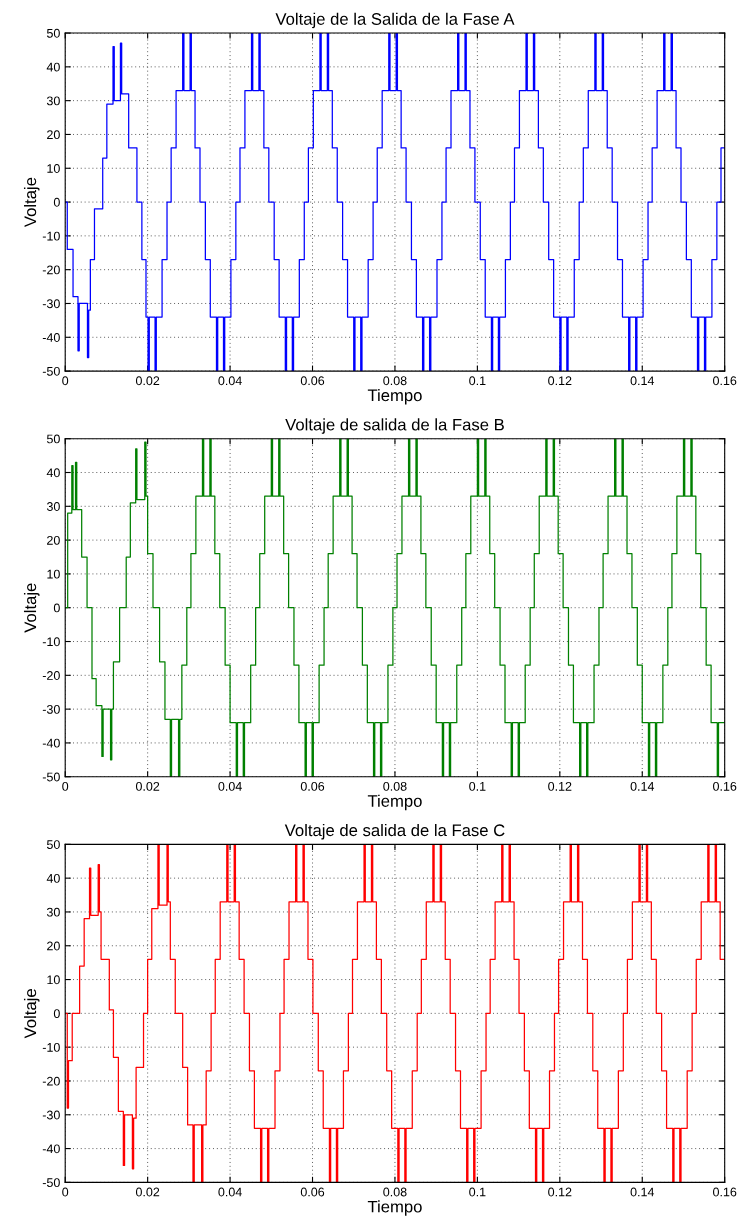 This screenshot has height=1224, width=741. What do you see at coordinates (394, 426) in the screenshot?
I see `chart-title: Voltaje de salida de la Fase B` at bounding box center [394, 426].